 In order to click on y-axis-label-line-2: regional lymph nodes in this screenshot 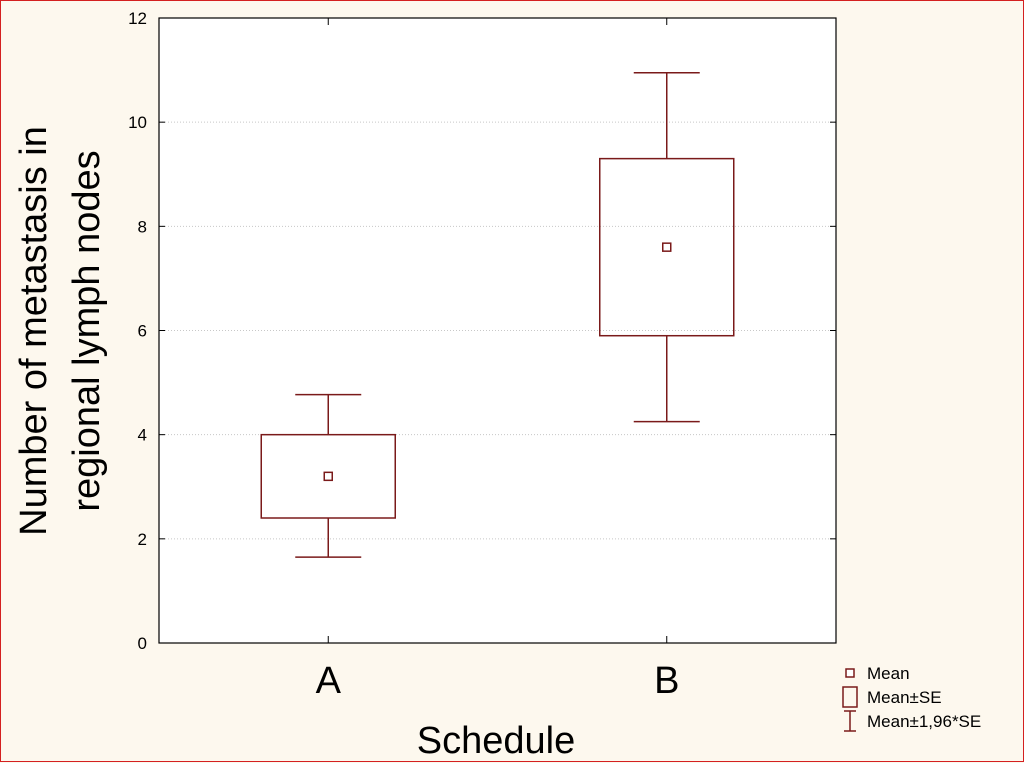, I will do `click(87, 330)`.